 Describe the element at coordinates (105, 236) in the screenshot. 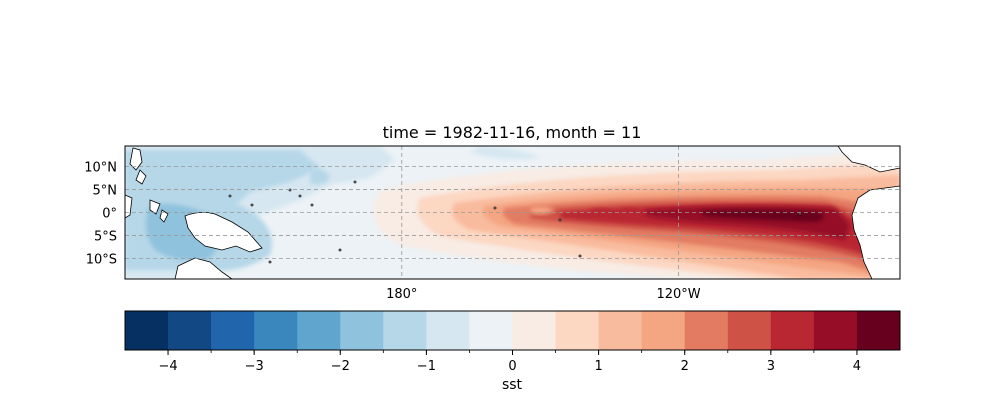

I see `lat-label: 5°S` at that location.